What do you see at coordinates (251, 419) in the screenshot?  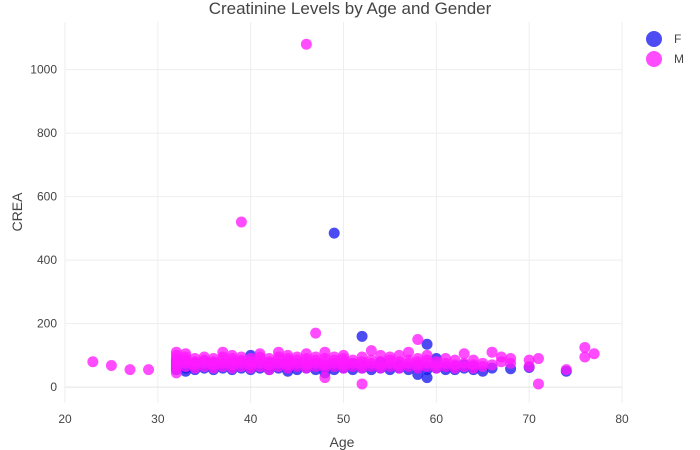 I see `x-tick-label: 40` at bounding box center [251, 419].